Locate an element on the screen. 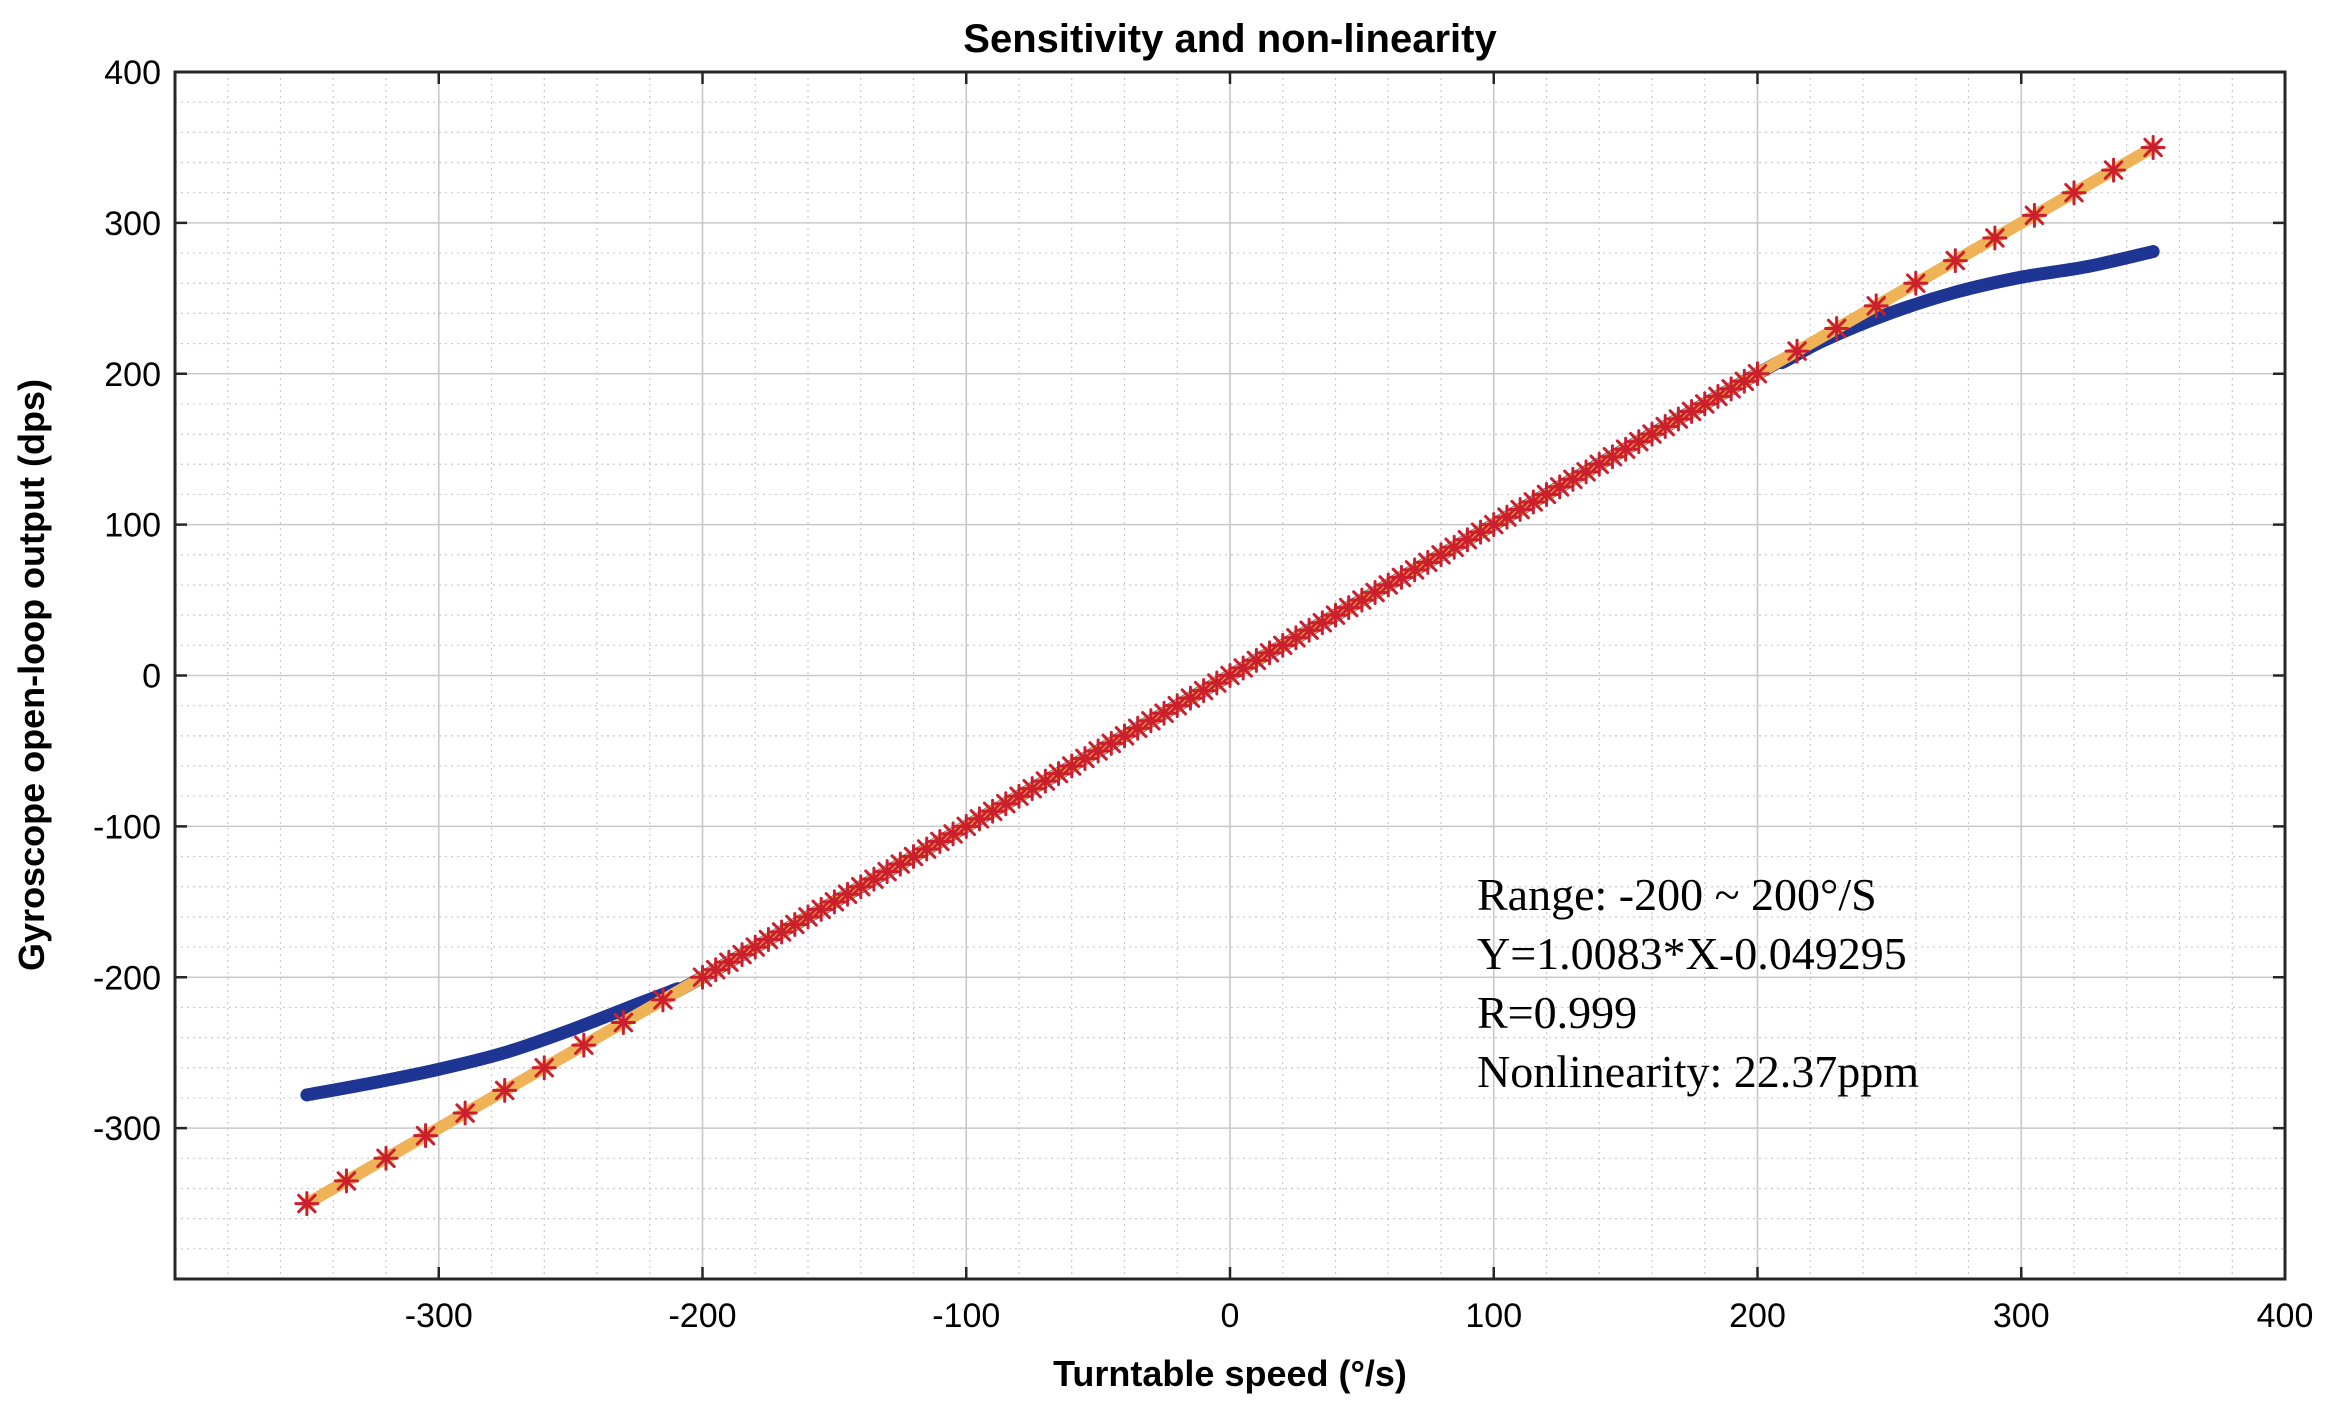 Image resolution: width=2329 pixels, height=1420 pixels. annotation-fit-equation: Y=1.0083*X-0.049295 is located at coordinates (1692, 953).